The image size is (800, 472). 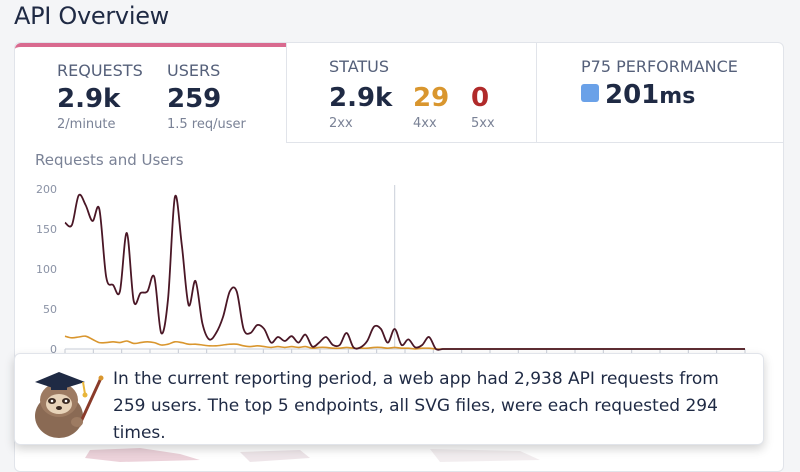 What do you see at coordinates (89, 99) in the screenshot?
I see `requests-value: 2.9k` at bounding box center [89, 99].